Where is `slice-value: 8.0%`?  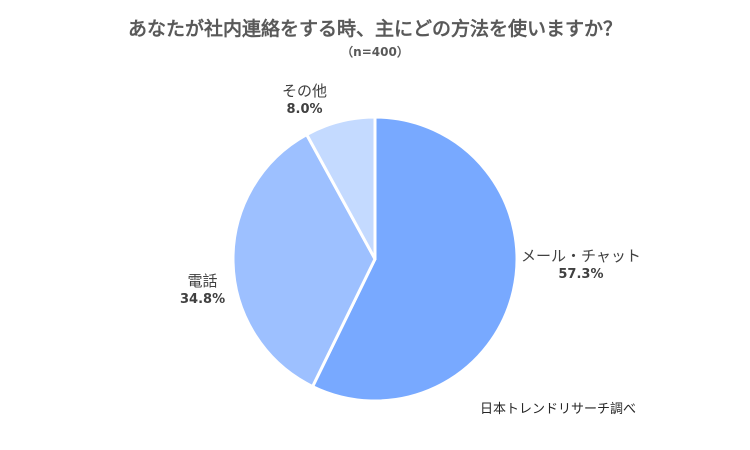
slice-value: 8.0% is located at coordinates (304, 110).